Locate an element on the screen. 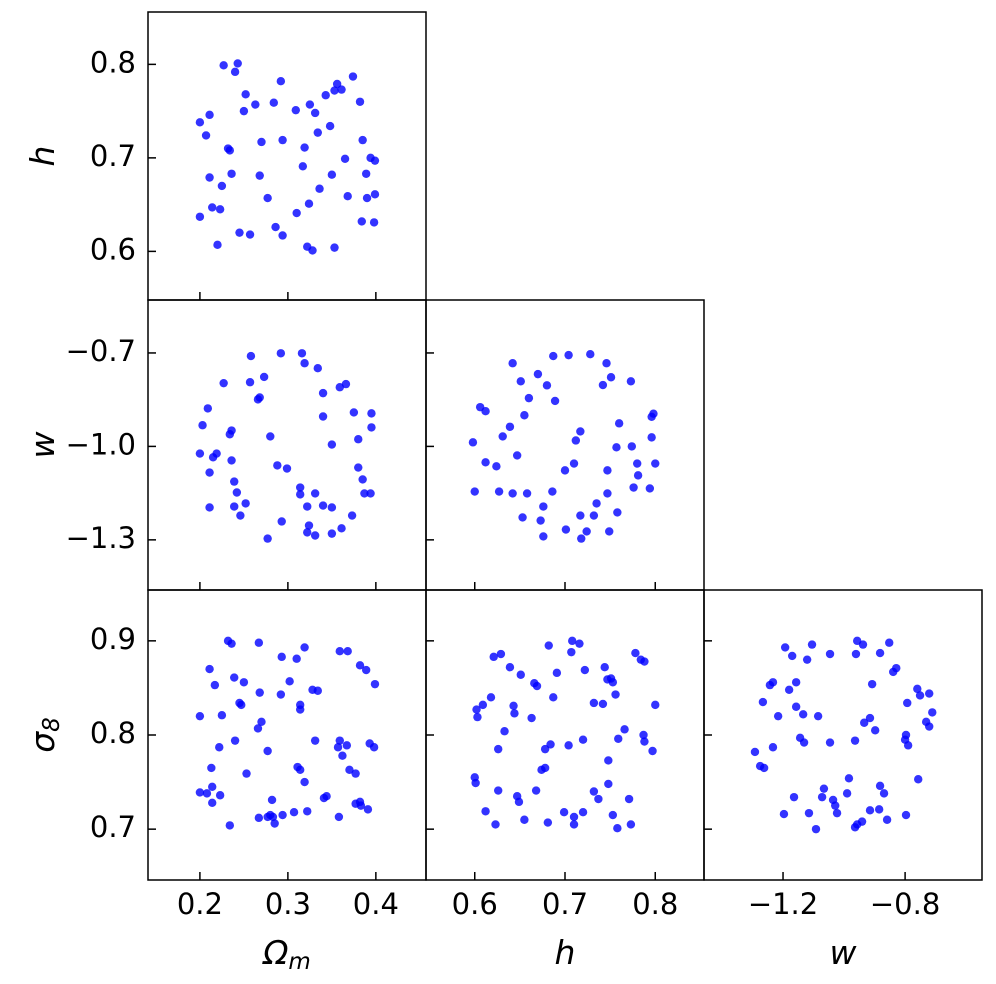 The height and width of the screenshot is (984, 996). axis-label-sub: m is located at coordinates (299, 962).